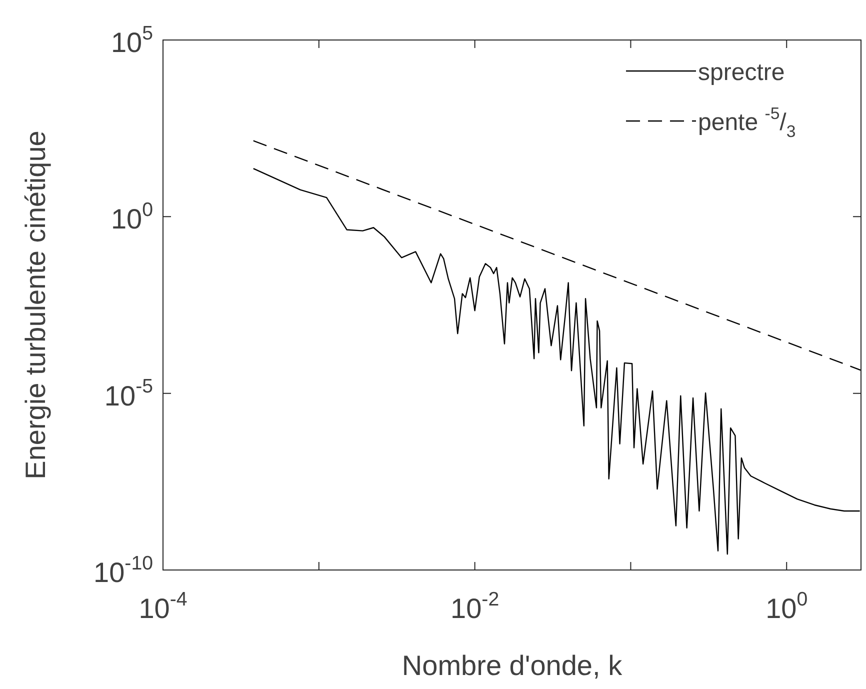  What do you see at coordinates (35, 305) in the screenshot?
I see `y-axis-title: Energie turbulente cinétique` at bounding box center [35, 305].